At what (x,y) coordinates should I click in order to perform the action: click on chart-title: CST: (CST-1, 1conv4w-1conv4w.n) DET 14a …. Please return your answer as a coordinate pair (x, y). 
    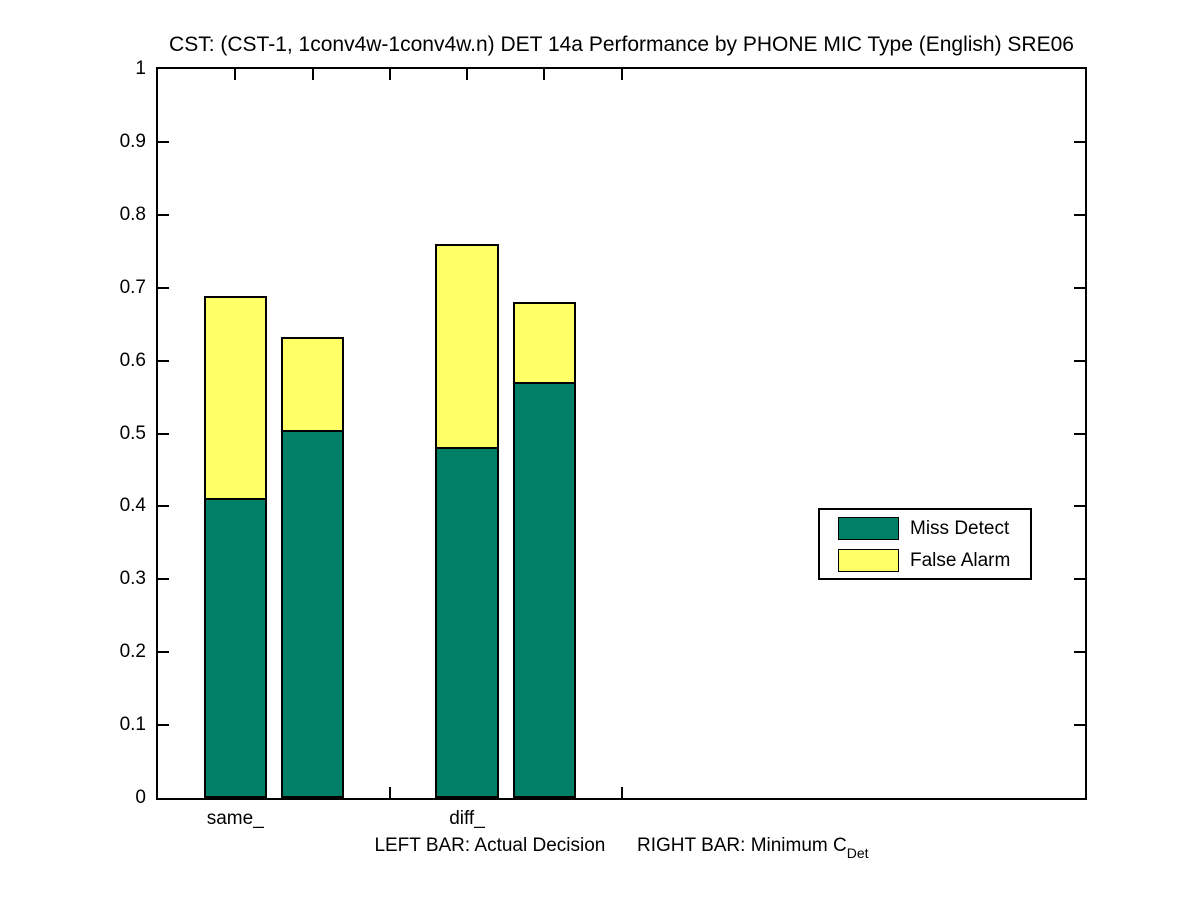
    Looking at the image, I should click on (621, 44).